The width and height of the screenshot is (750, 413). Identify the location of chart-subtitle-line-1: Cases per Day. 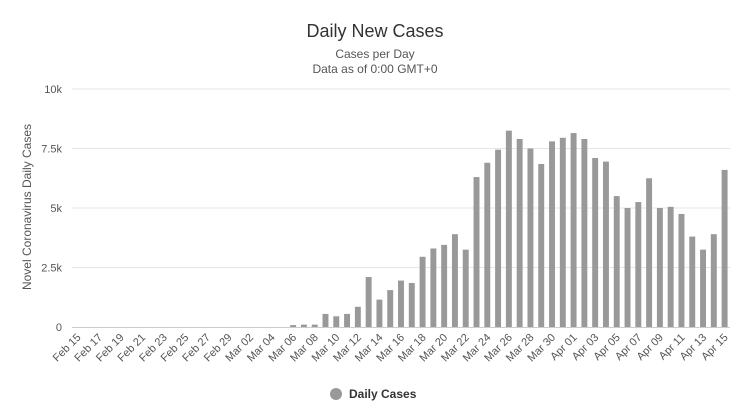
(374, 54).